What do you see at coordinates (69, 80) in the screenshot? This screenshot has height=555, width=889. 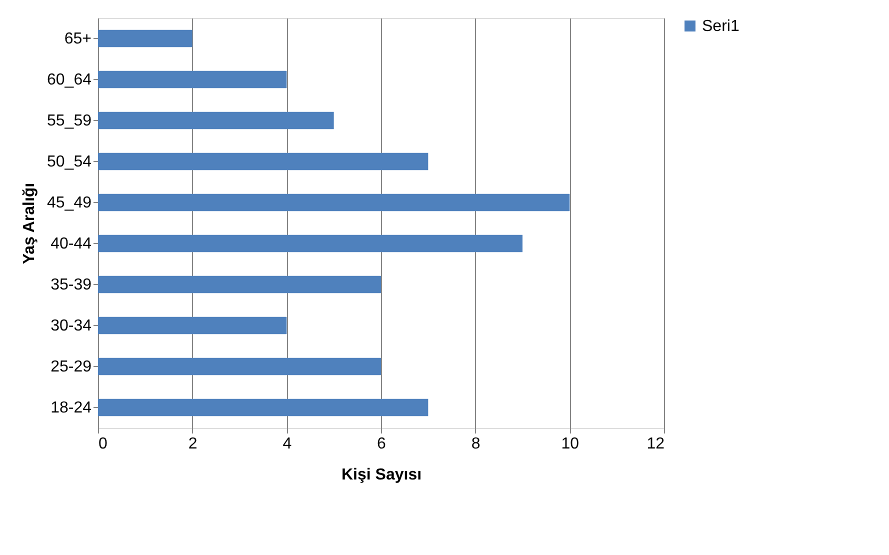 I see `y-tick-label: 60_64` at bounding box center [69, 80].